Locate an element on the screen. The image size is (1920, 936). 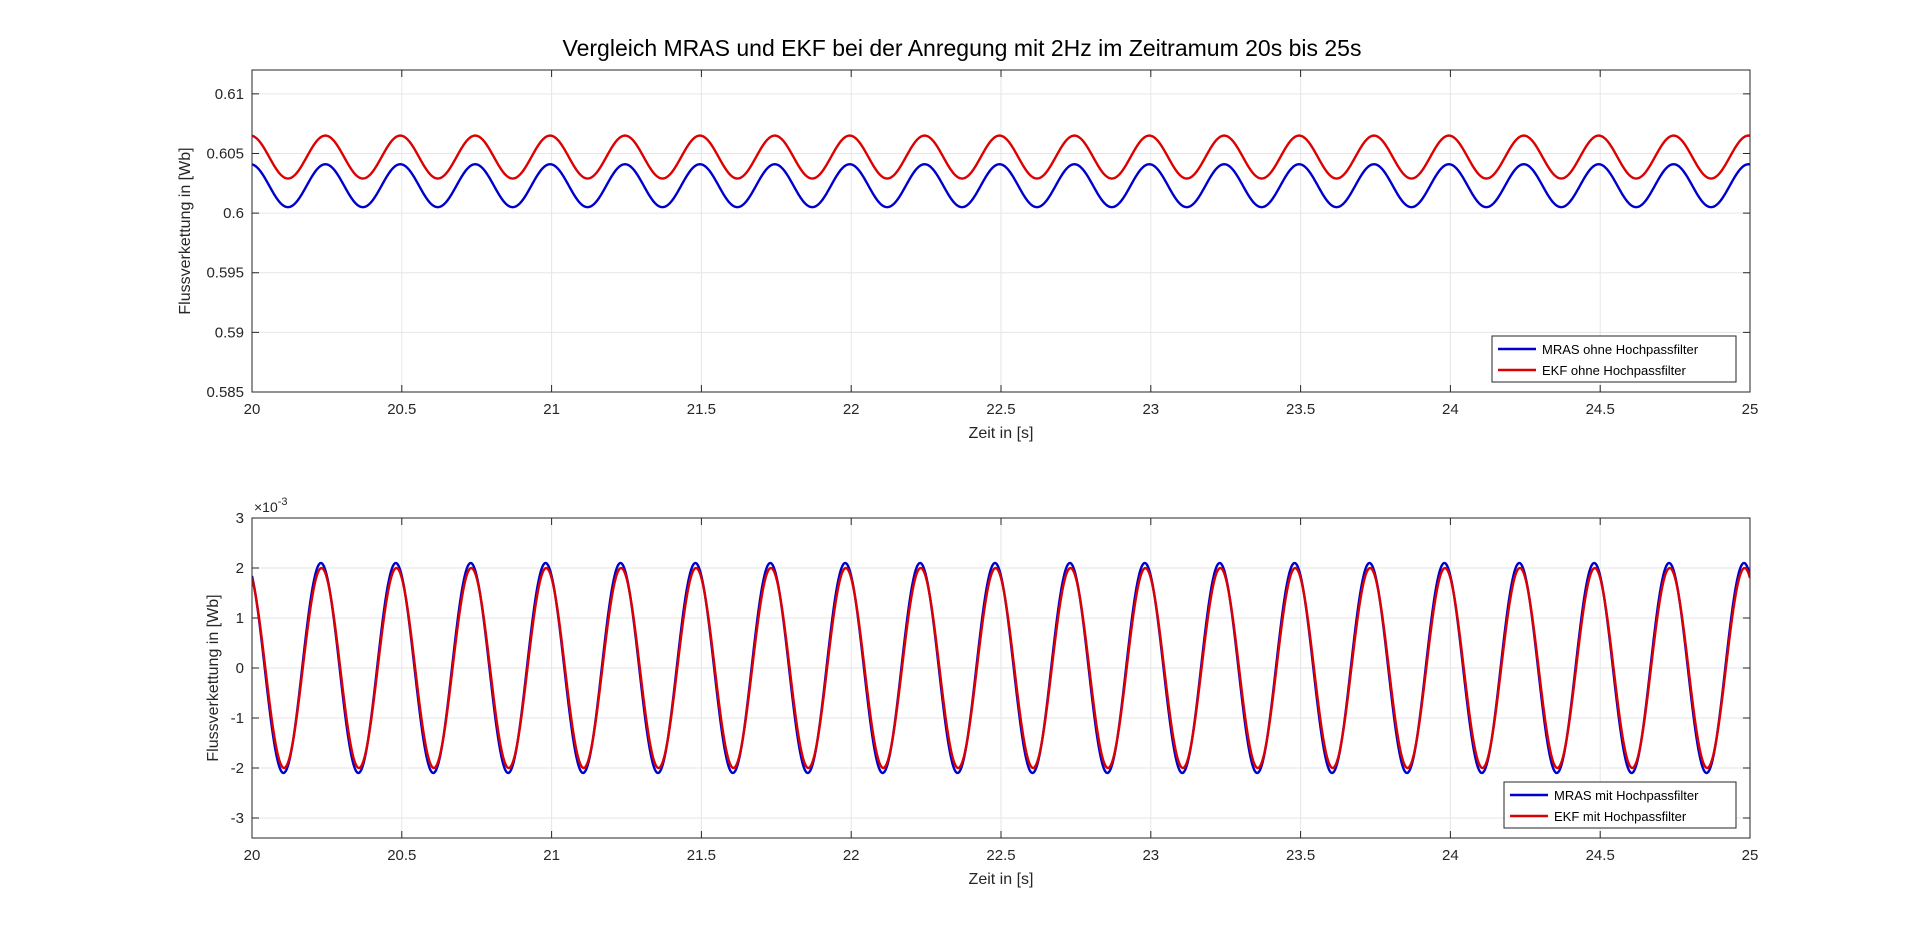
y-tick-label: 0 is located at coordinates (240, 668).